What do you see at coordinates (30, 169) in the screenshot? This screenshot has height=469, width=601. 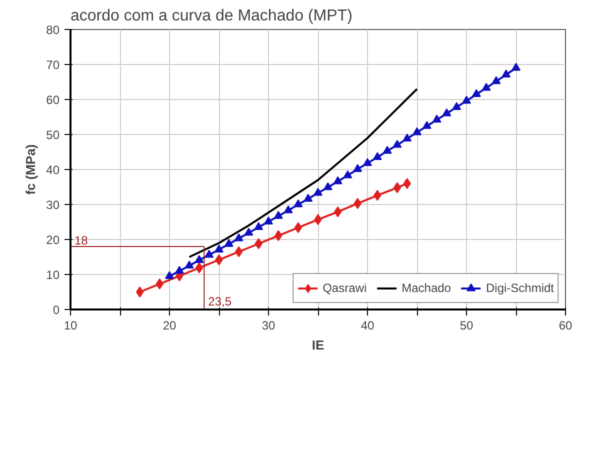 I see `y-axis-title: fc (MPa)` at bounding box center [30, 169].